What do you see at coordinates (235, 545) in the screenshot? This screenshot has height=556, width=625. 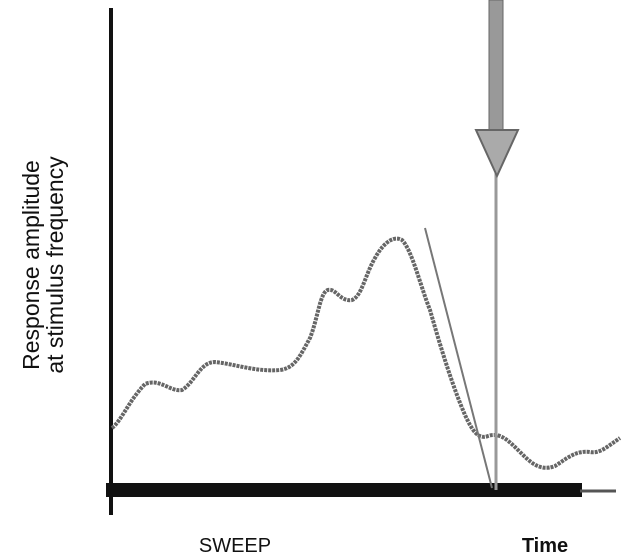 I see `x-axis-label: SWEEP` at bounding box center [235, 545].